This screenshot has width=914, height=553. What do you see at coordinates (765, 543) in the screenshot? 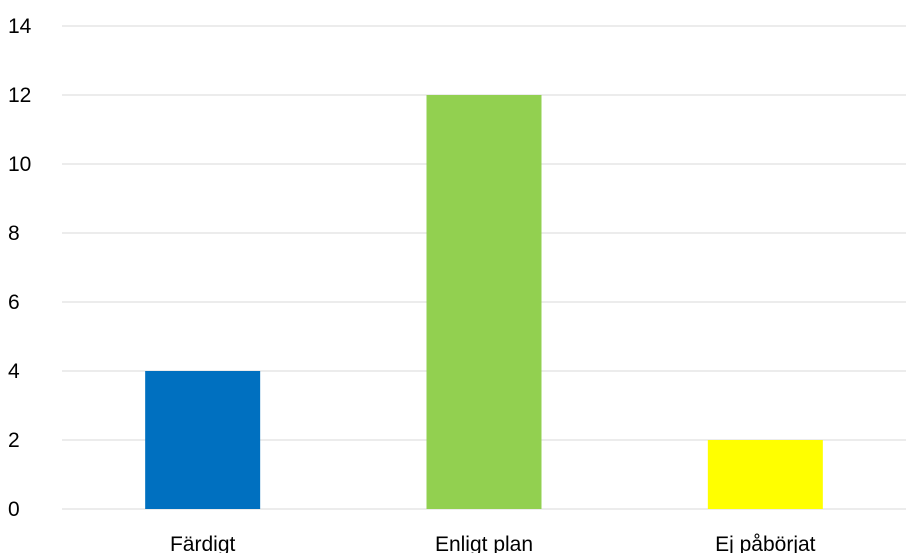
I see `category-label: Ej påbörjat` at bounding box center [765, 543].